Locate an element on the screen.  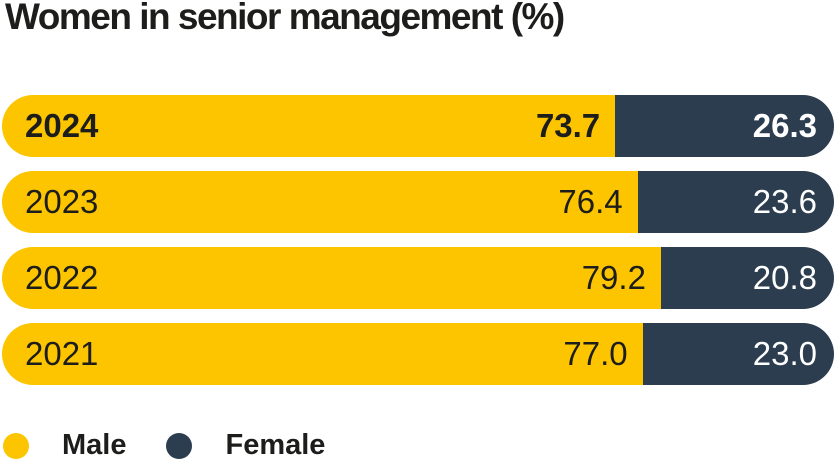
male-value-label: 76.4 is located at coordinates (590, 201).